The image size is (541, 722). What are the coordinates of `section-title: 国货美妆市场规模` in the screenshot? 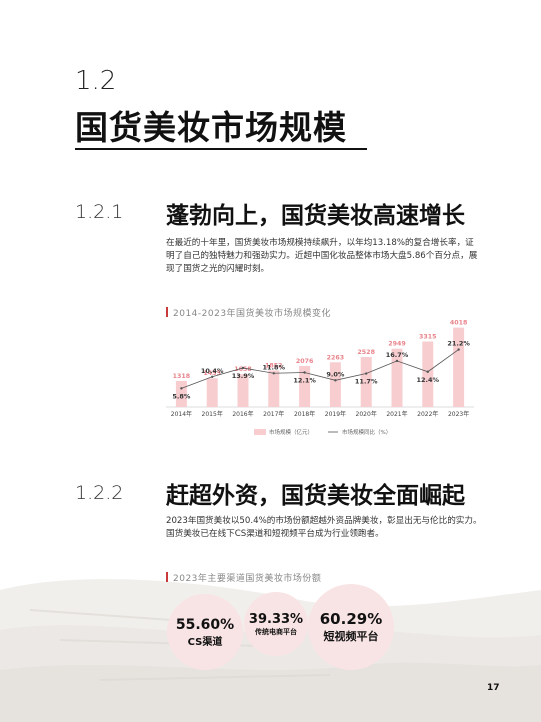 It's located at (211, 127).